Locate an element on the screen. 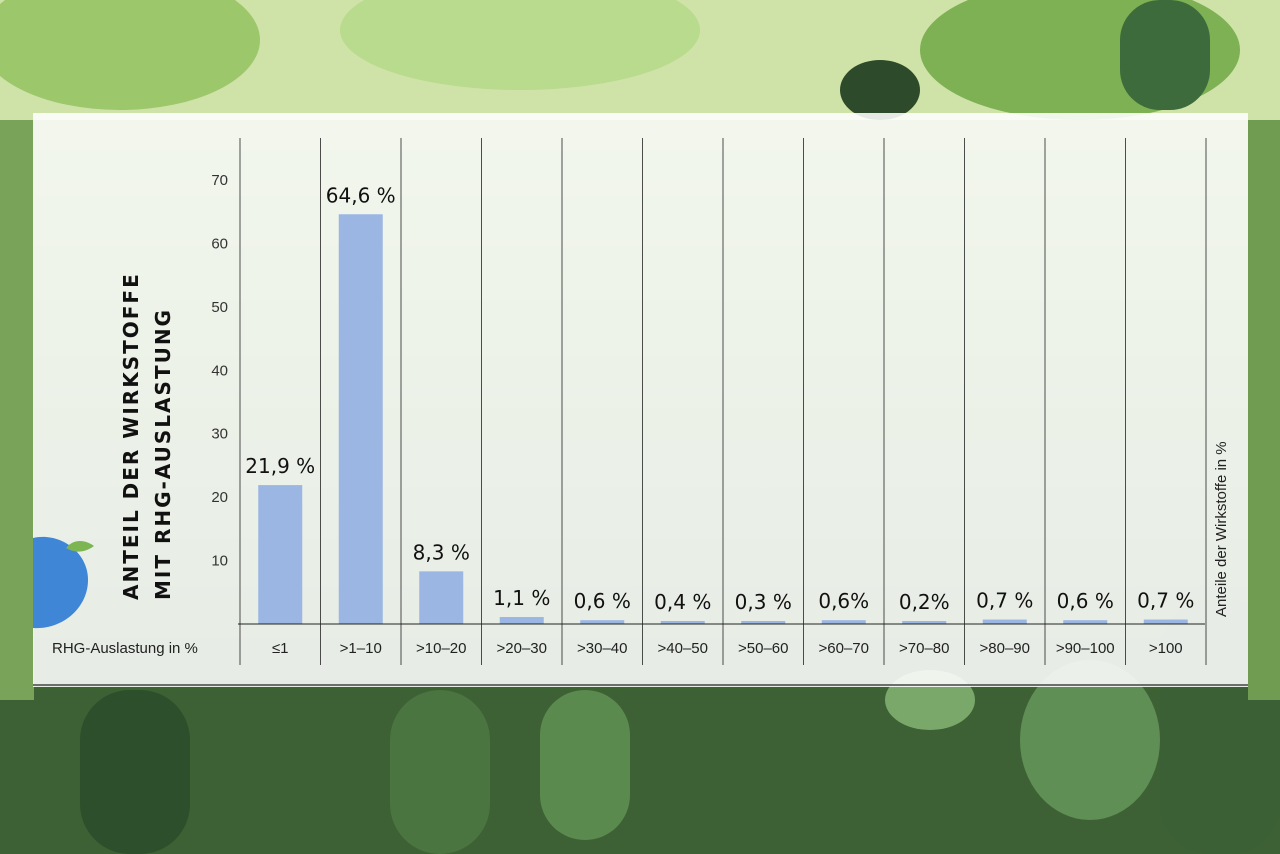 The height and width of the screenshot is (854, 1280). right-axis-label: Anteile der Wirkstoffe in % is located at coordinates (1221, 529).